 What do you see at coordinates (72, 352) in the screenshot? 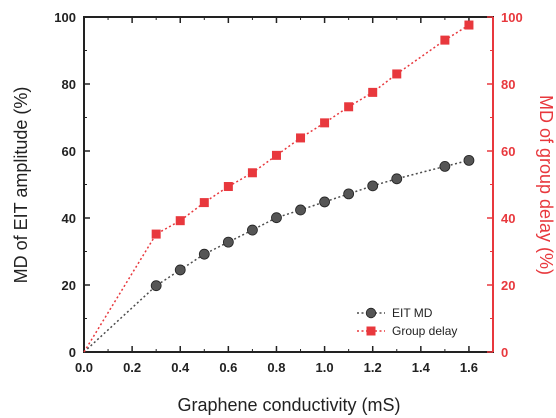
I see `left-y-tick-label: 0` at bounding box center [72, 352].